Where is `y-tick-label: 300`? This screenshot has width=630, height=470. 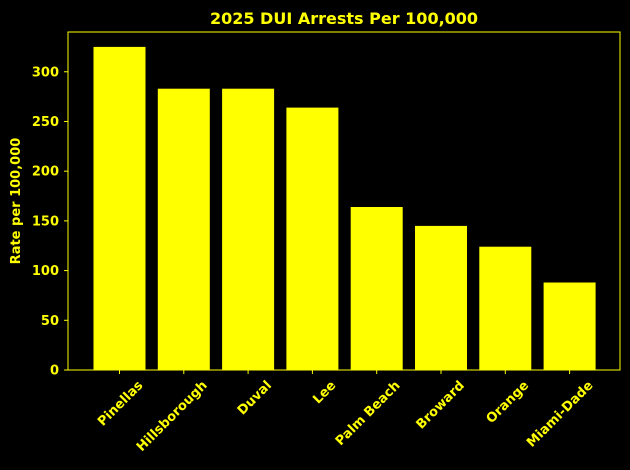
y-tick-label: 300 is located at coordinates (45, 72).